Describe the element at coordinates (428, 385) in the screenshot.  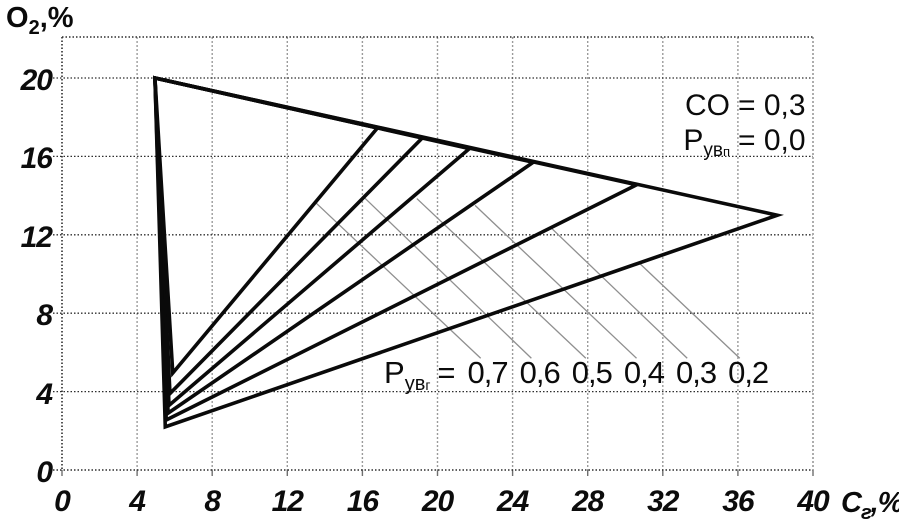
I see `curve-label-subscript-2: г` at that location.